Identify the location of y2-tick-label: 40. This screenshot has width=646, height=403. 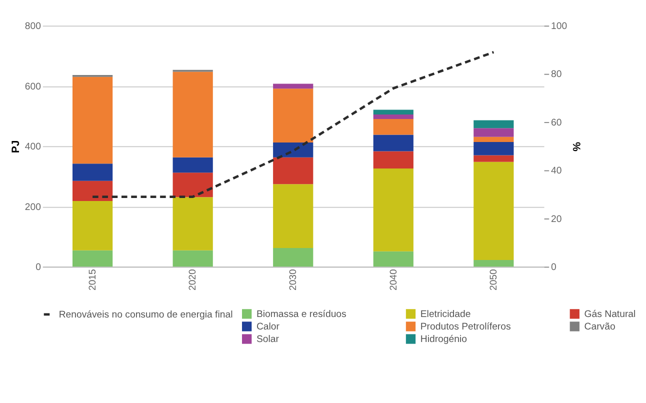
(556, 171).